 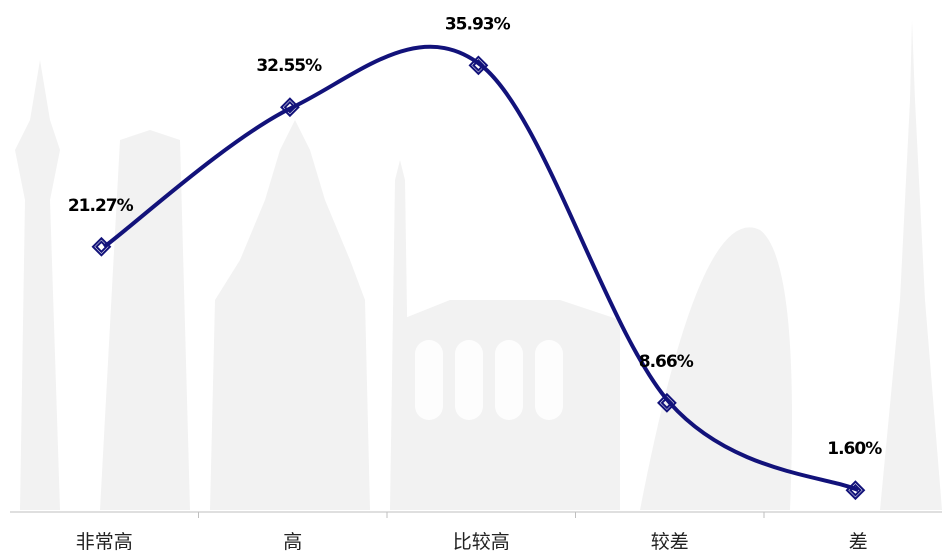 What do you see at coordinates (478, 24) in the screenshot?
I see `value-label: 35.93%` at bounding box center [478, 24].